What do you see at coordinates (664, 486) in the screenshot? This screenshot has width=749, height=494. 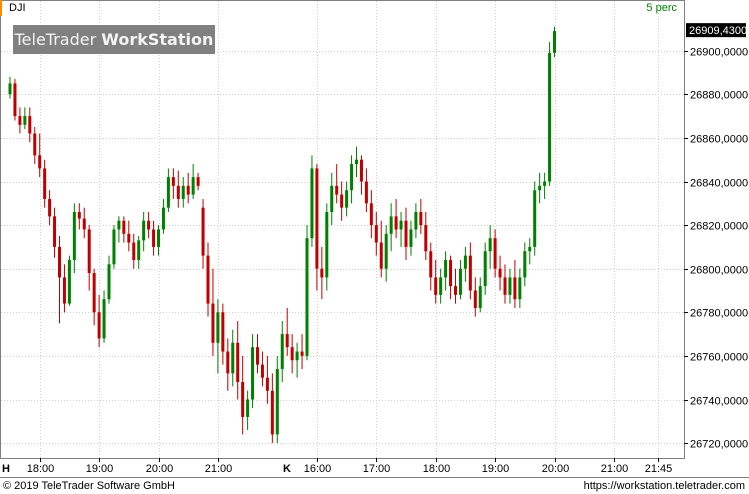 I see `footer-url: https://workstation.teletrader.com` at bounding box center [664, 486].